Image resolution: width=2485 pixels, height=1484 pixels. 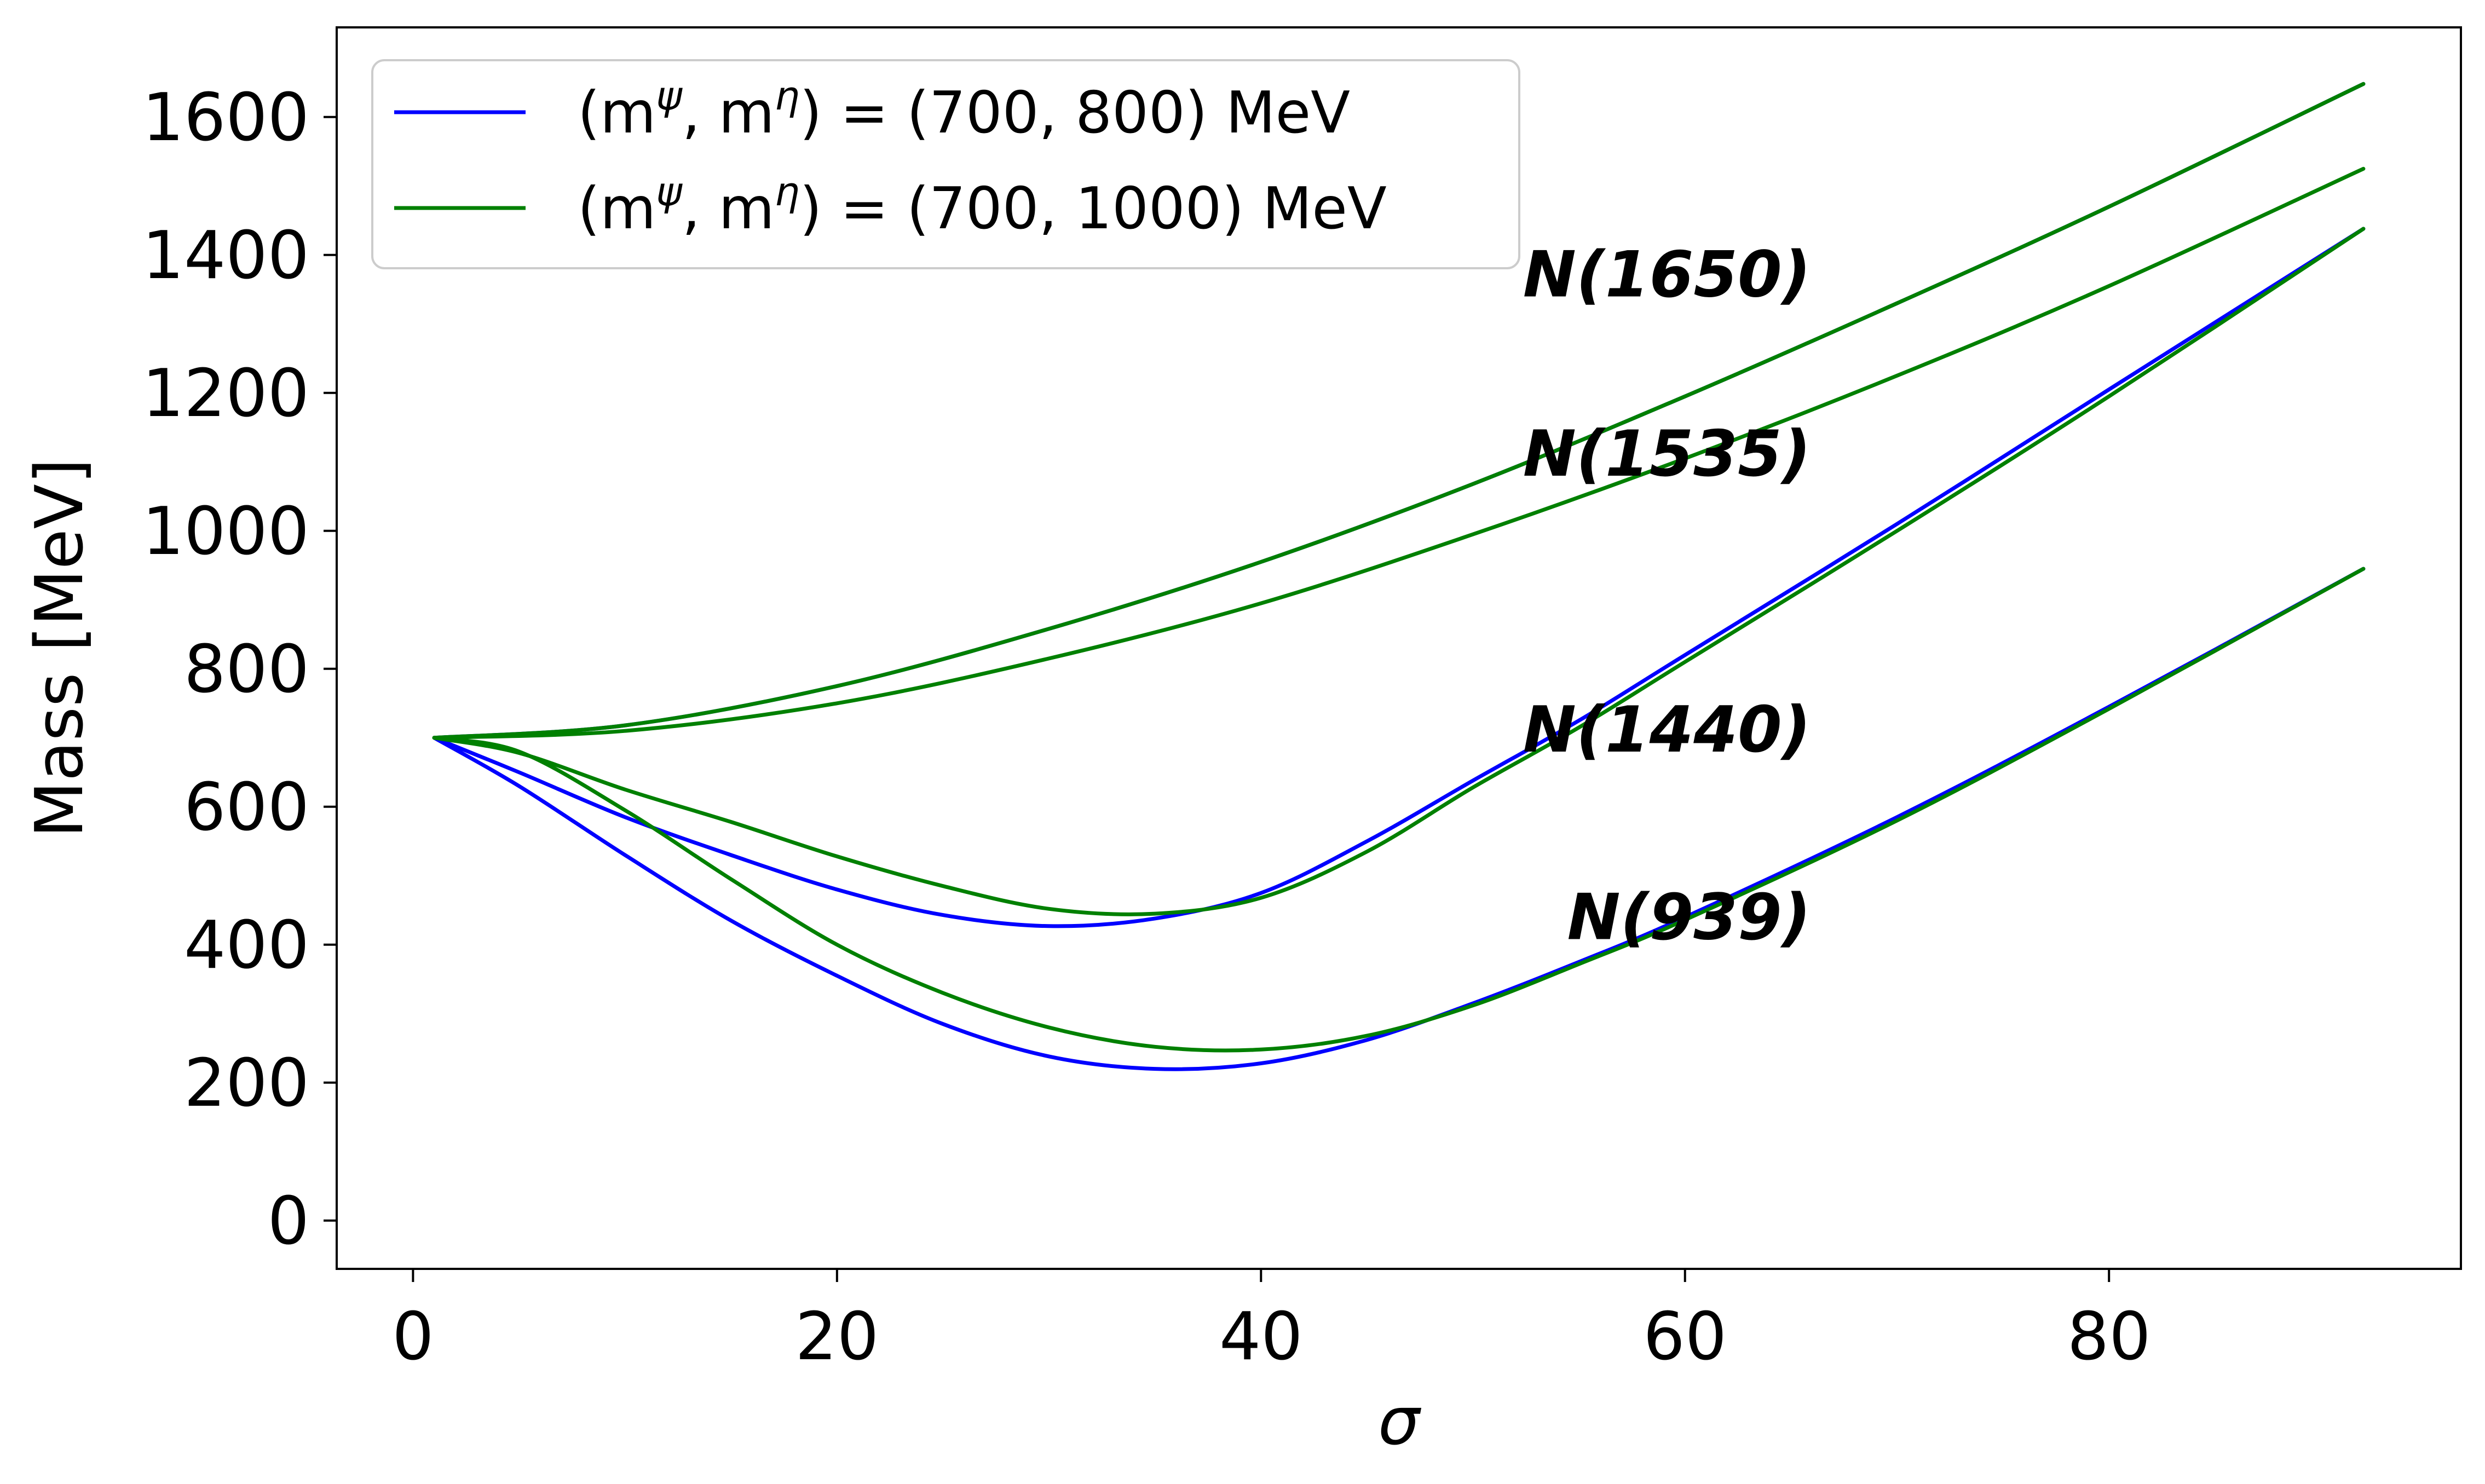 I want to click on x-tick-label: 20, so click(x=837, y=1337).